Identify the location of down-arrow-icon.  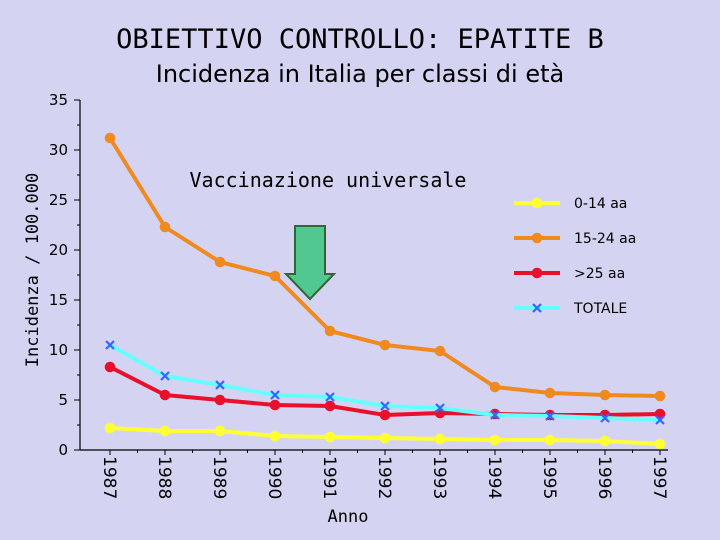
(310, 263).